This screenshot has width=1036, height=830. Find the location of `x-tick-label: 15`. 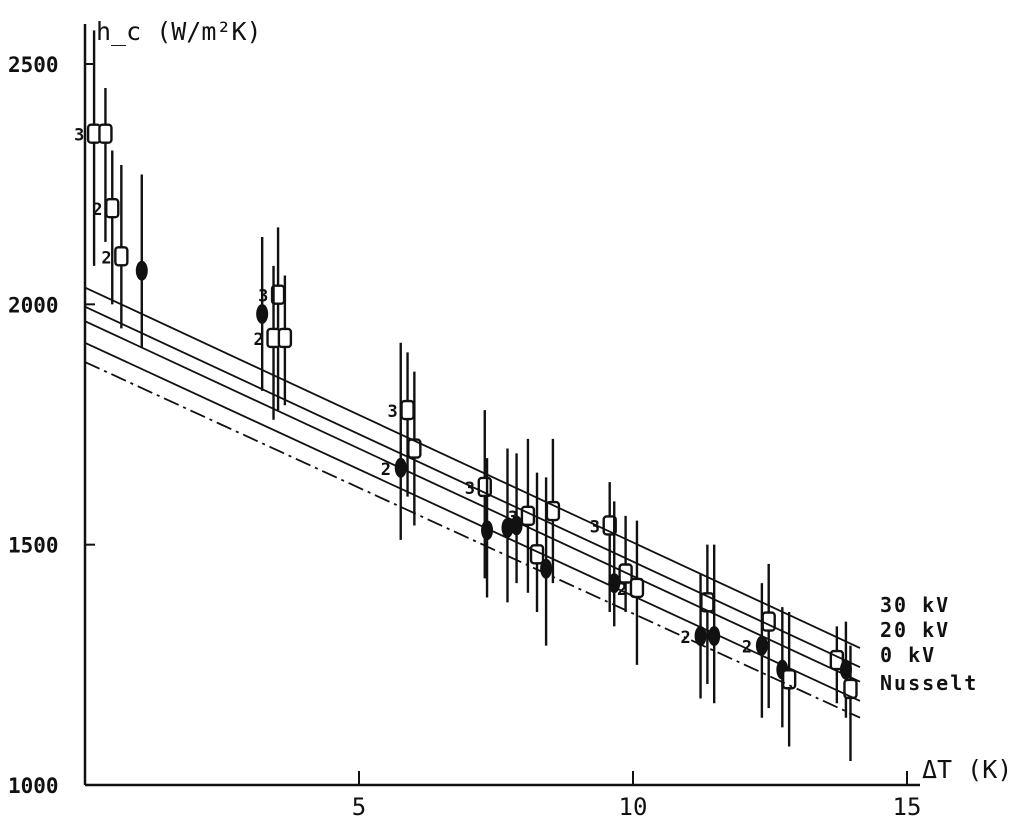

x-tick-label: 15 is located at coordinates (907, 807).